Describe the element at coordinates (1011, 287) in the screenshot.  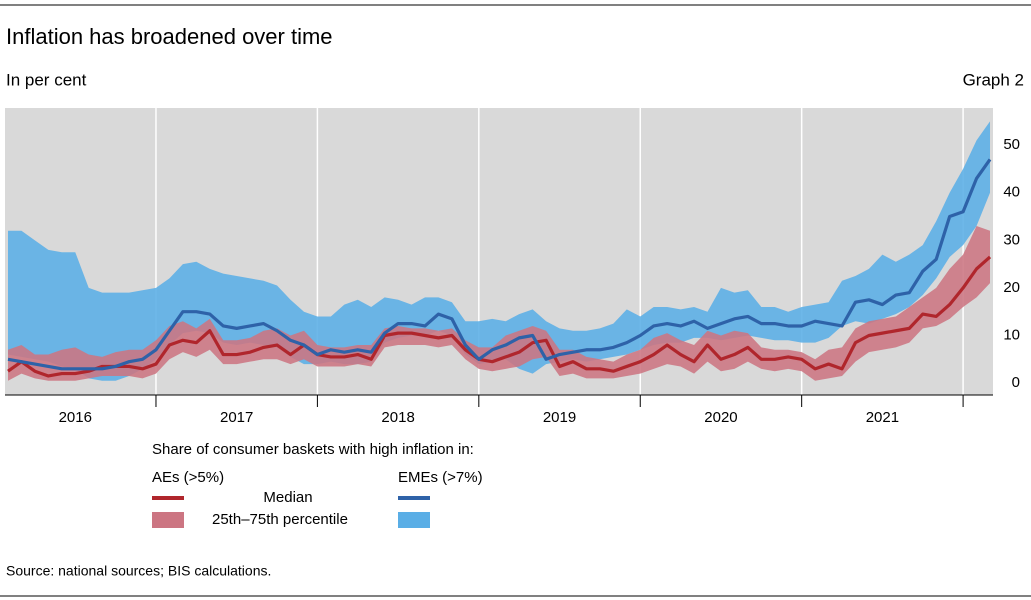
I see `y-tick-label: 20` at that location.